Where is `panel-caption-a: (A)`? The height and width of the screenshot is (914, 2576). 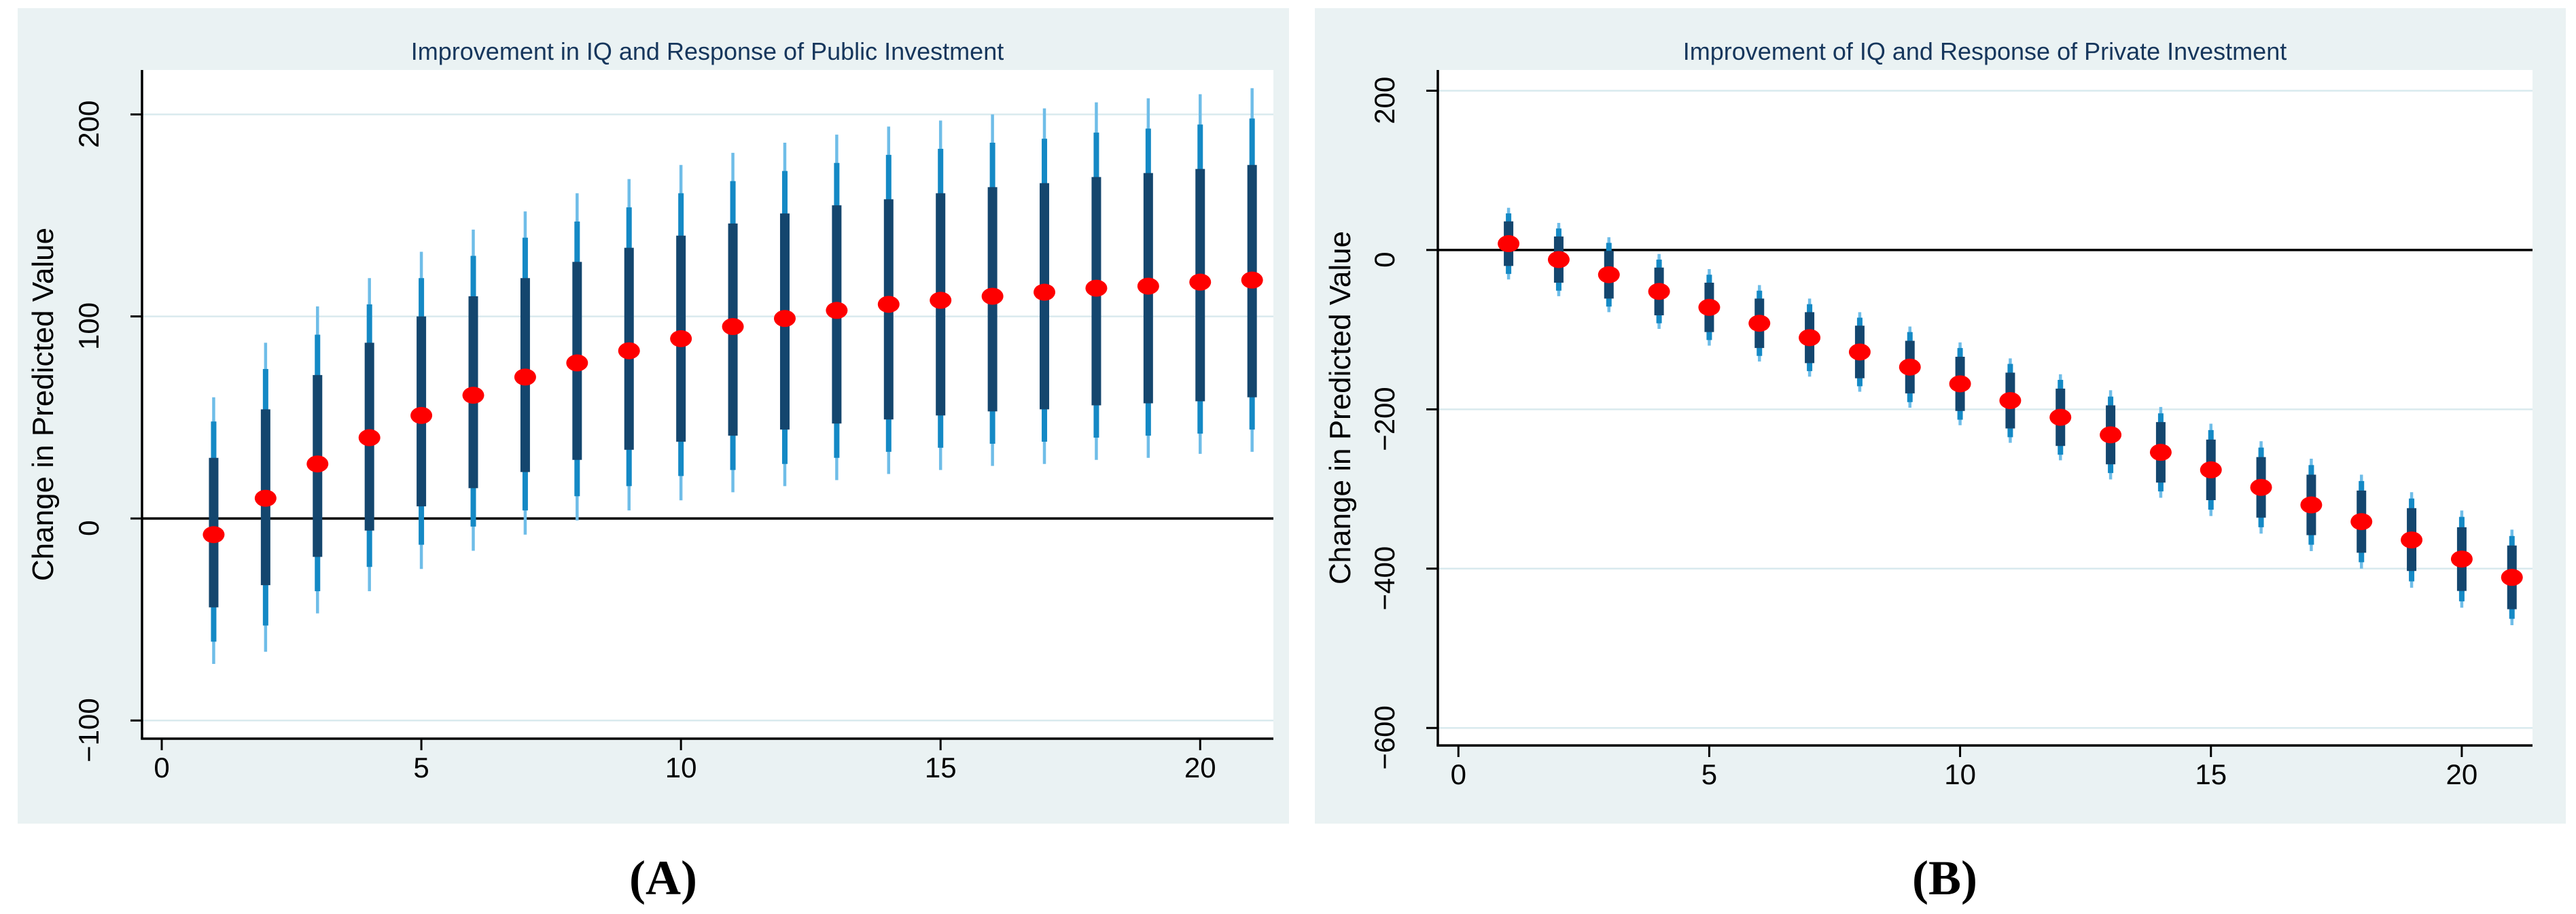
panel-caption-a: (A) is located at coordinates (663, 878).